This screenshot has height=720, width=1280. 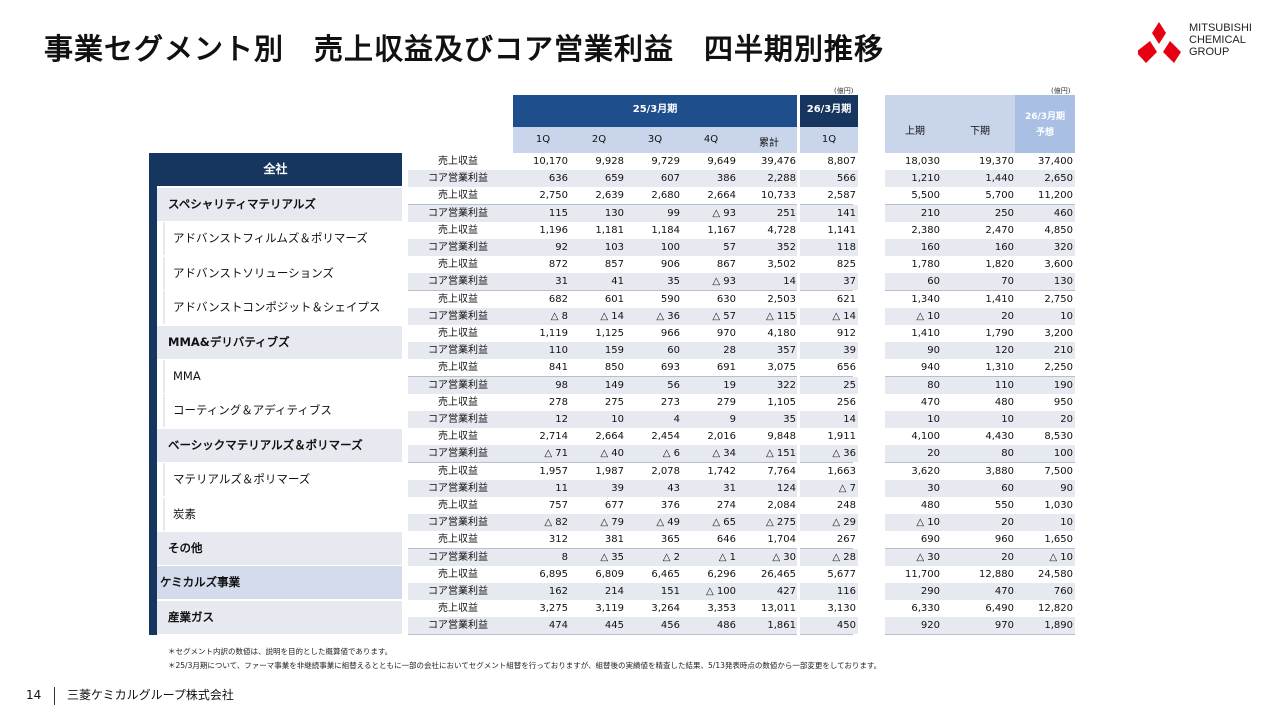 I want to click on table-row: コア営業利益 △ 8 △ 14 △ 36 △ 57 △ 115 △ 14 △ 10 20 10, so click(x=741, y=316).